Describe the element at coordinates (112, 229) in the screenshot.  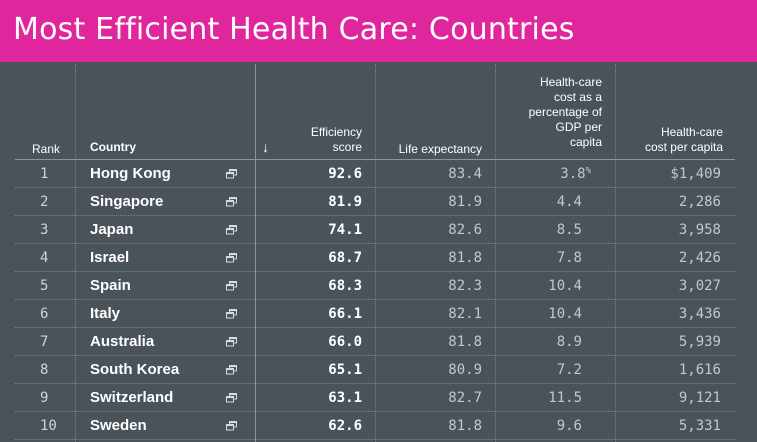
I see `country-cell: Japan` at that location.